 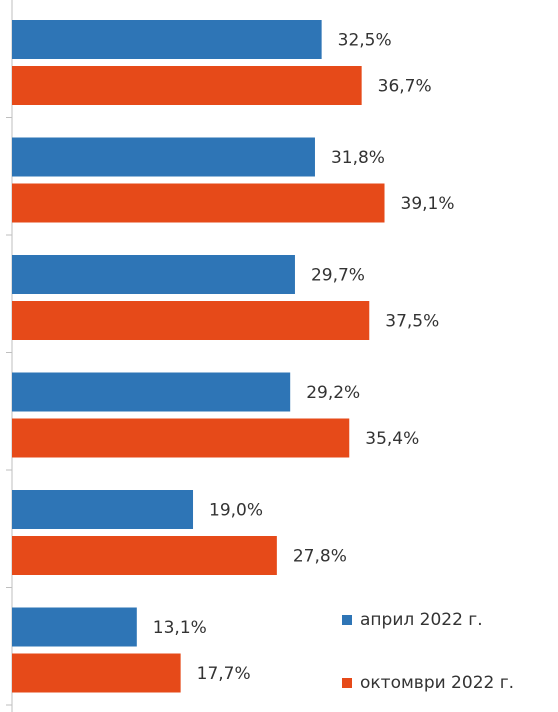 I want to click on data-label-october: 39,1%, so click(x=428, y=204).